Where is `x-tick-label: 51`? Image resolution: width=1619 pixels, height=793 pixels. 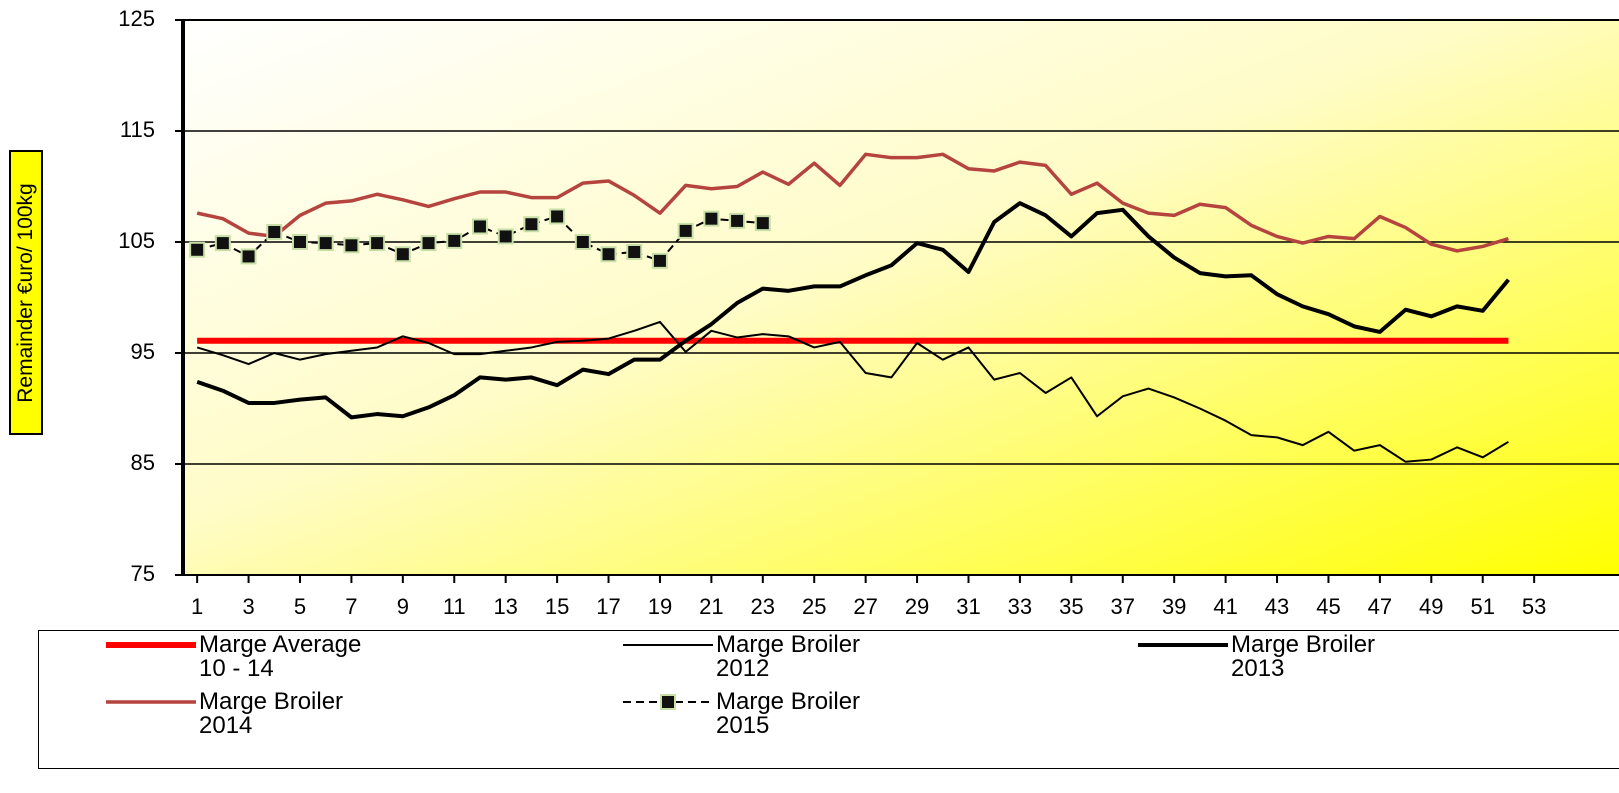 x-tick-label: 51 is located at coordinates (1482, 606).